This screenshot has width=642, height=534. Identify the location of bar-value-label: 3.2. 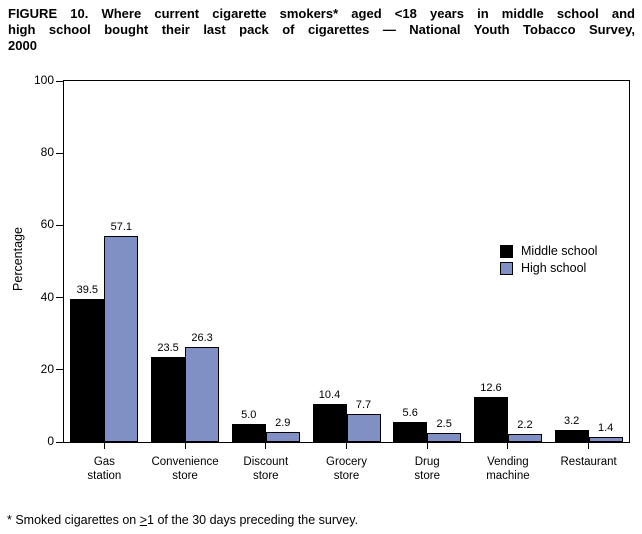
(571, 421).